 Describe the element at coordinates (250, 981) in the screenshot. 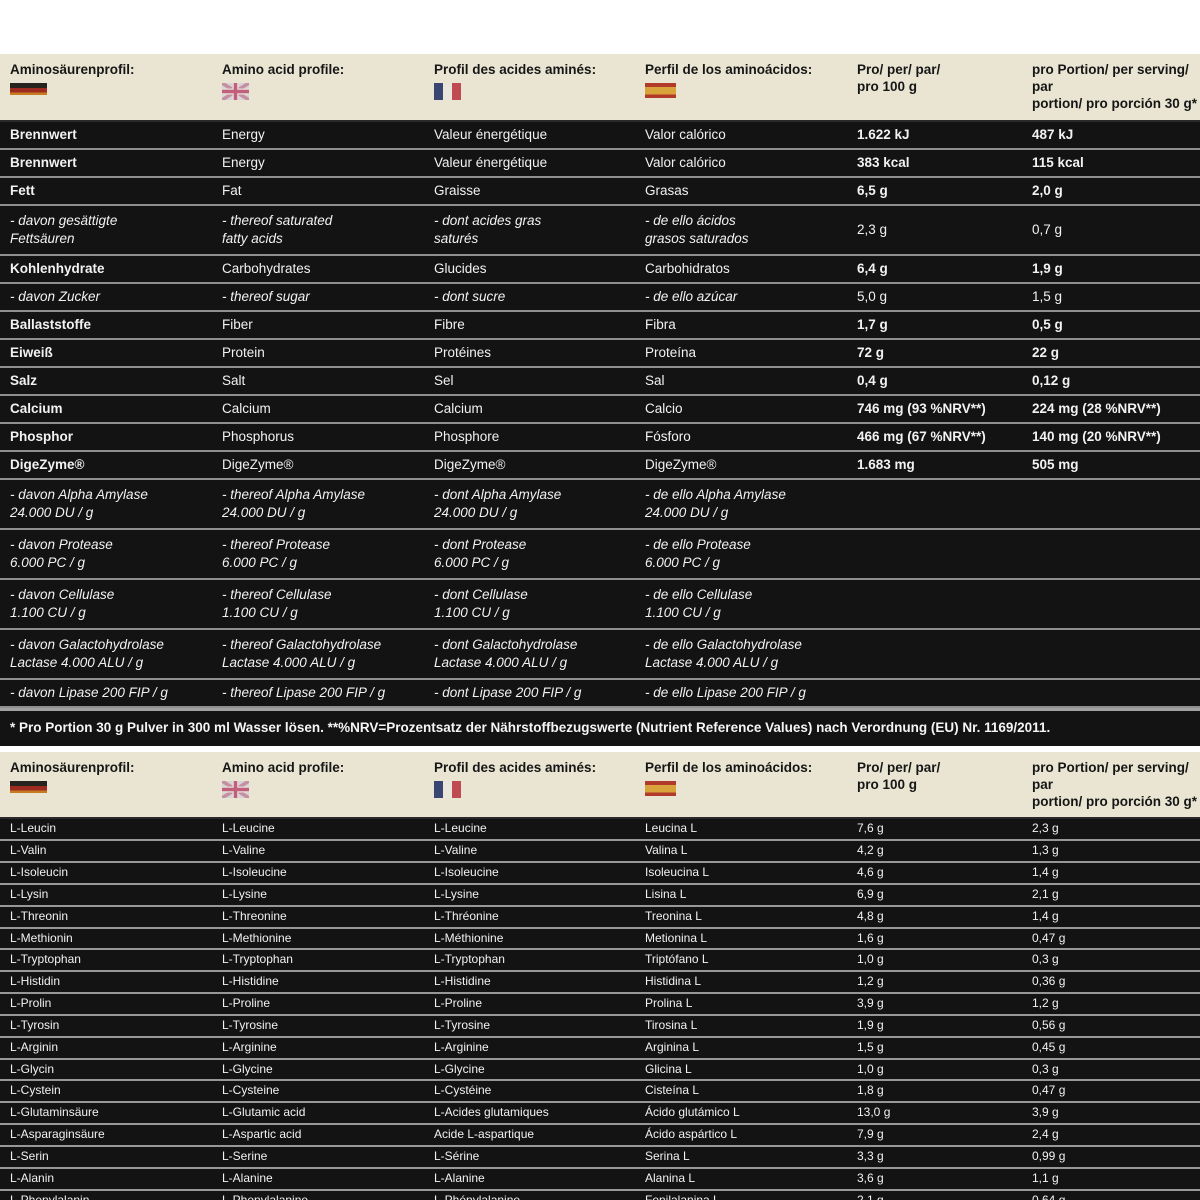

I see `cell-english: L-Histidine` at that location.